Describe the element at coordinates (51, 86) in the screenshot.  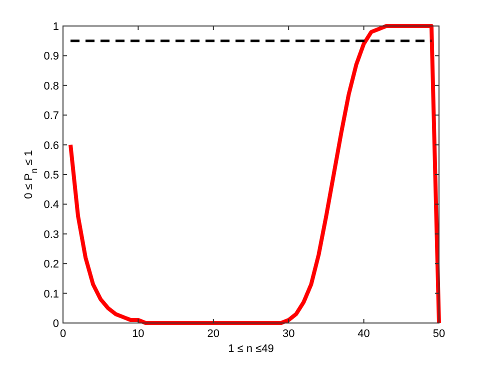
I see `y-tick-label: 0.8` at that location.